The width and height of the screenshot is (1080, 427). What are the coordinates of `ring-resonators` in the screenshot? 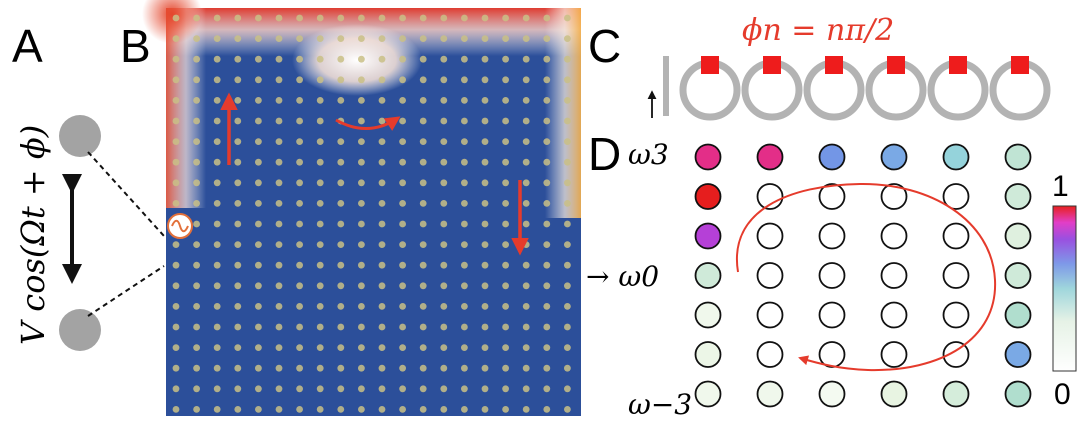 It's located at (865, 88).